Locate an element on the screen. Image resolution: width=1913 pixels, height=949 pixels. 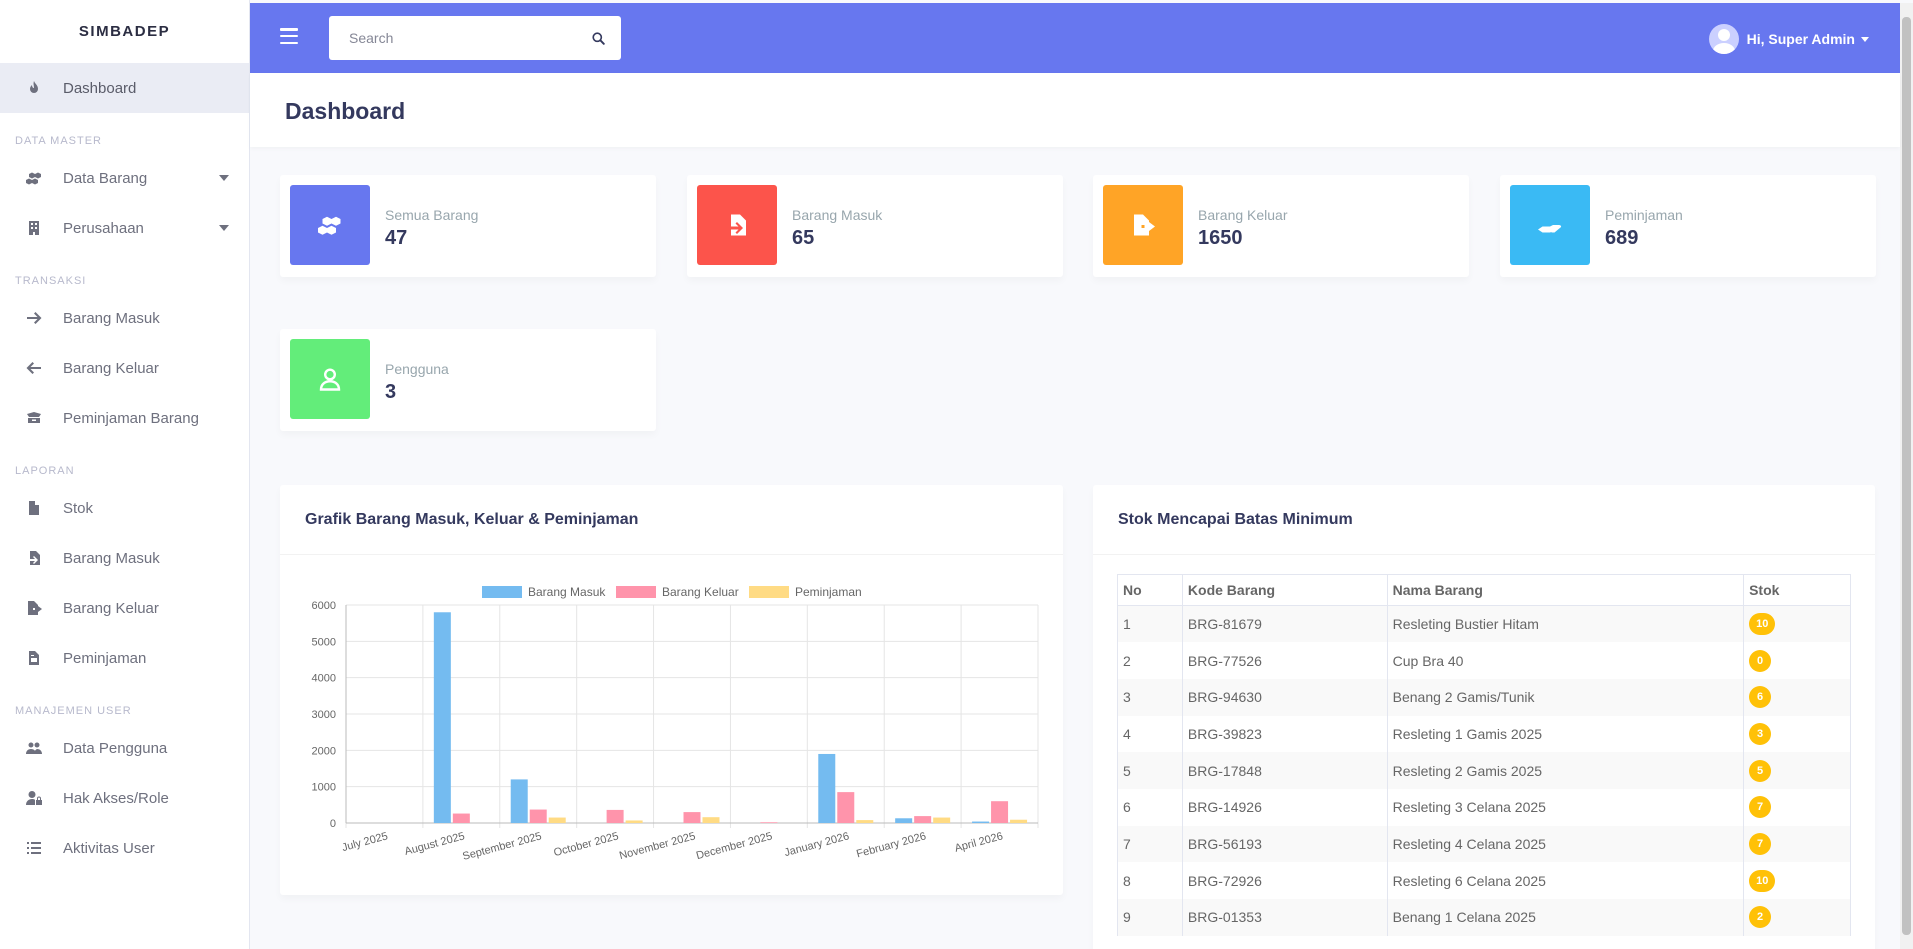
sidebar-item-peminjaman-barang: Peminjaman Barang is located at coordinates (124, 418).